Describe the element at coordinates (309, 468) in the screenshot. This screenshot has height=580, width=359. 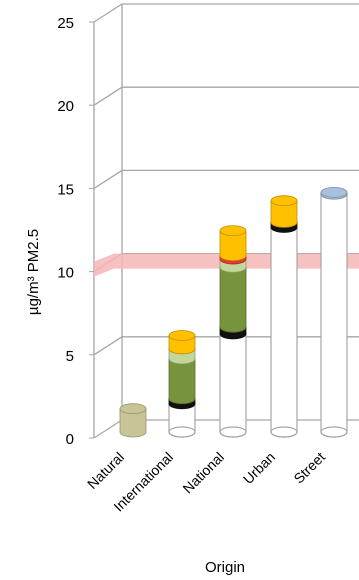
I see `category-label: Street` at that location.